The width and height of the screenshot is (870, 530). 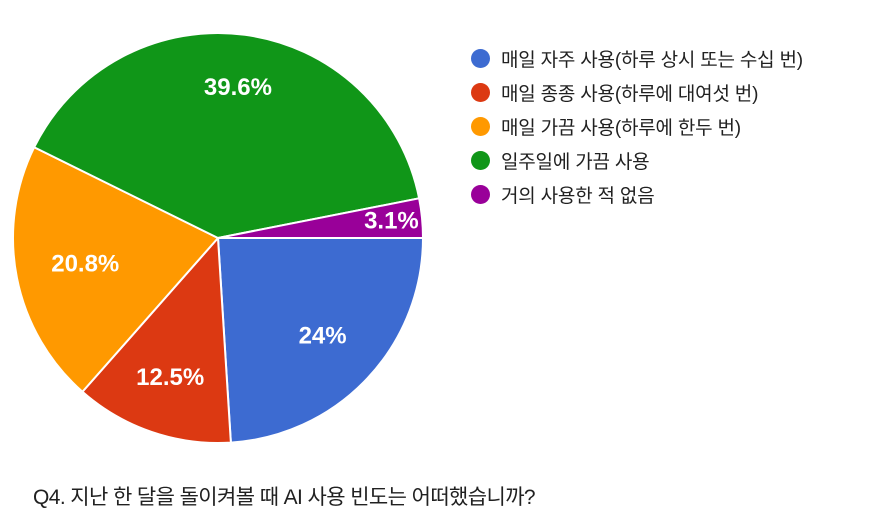 I want to click on legend-item: 매일 자주 사용(하루 상시 또는 수십 번), so click(x=637, y=58).